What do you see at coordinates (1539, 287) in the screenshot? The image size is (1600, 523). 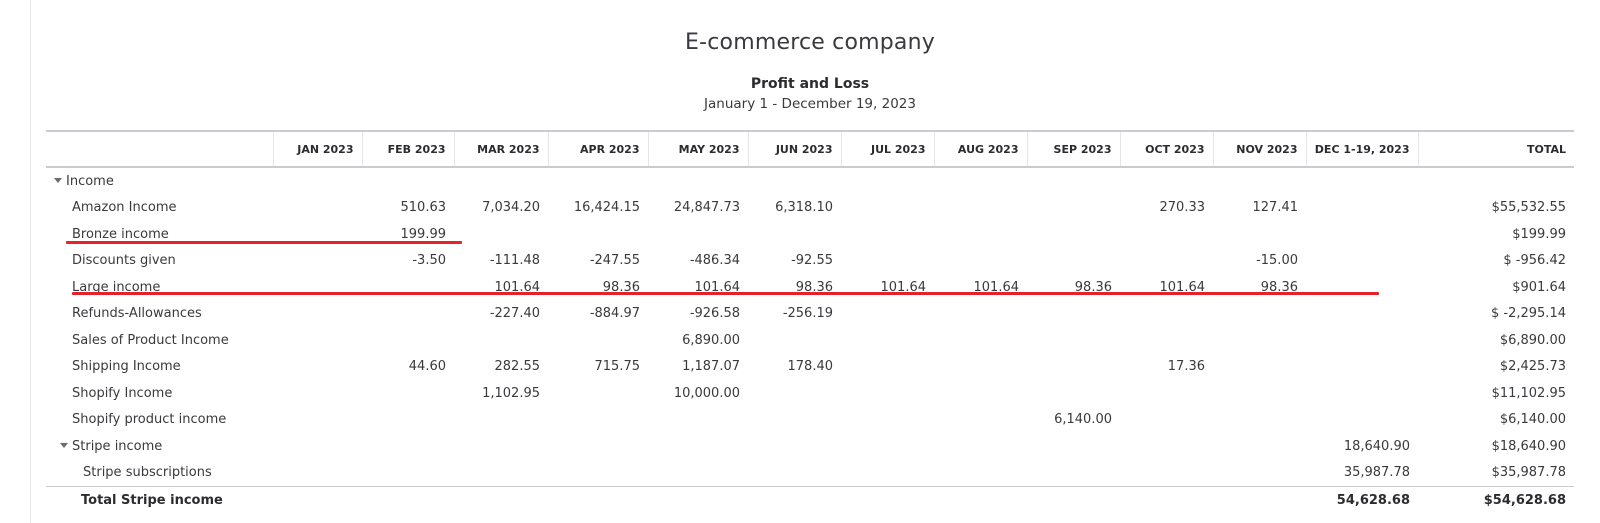 I see `row-total-cell: $901.64` at bounding box center [1539, 287].